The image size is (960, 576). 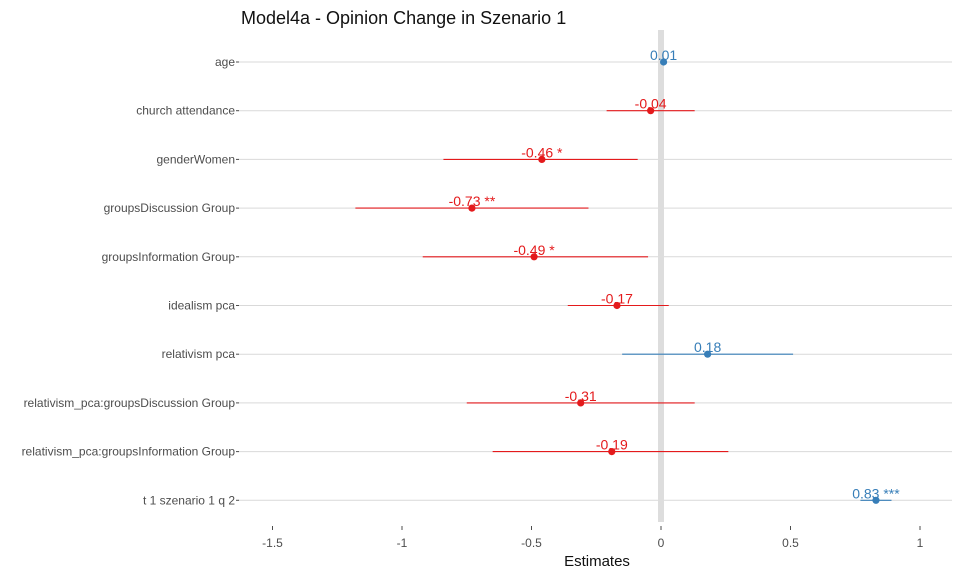 What do you see at coordinates (661, 543) in the screenshot?
I see `x-tick-label: 0` at bounding box center [661, 543].